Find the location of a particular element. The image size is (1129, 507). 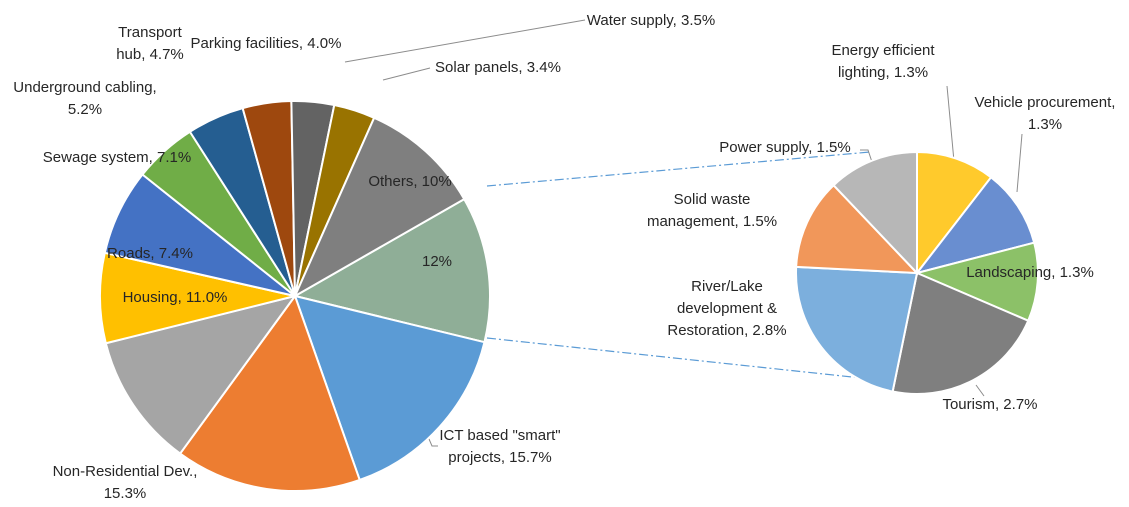

data-label-line: Landscaping, 1.3% is located at coordinates (1030, 272).